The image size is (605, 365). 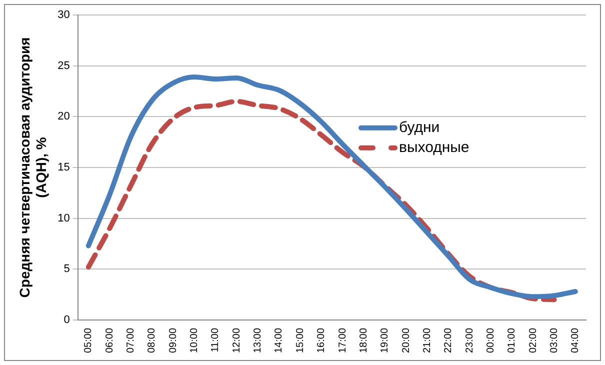 I want to click on y-tick-label: 20, so click(x=64, y=116).